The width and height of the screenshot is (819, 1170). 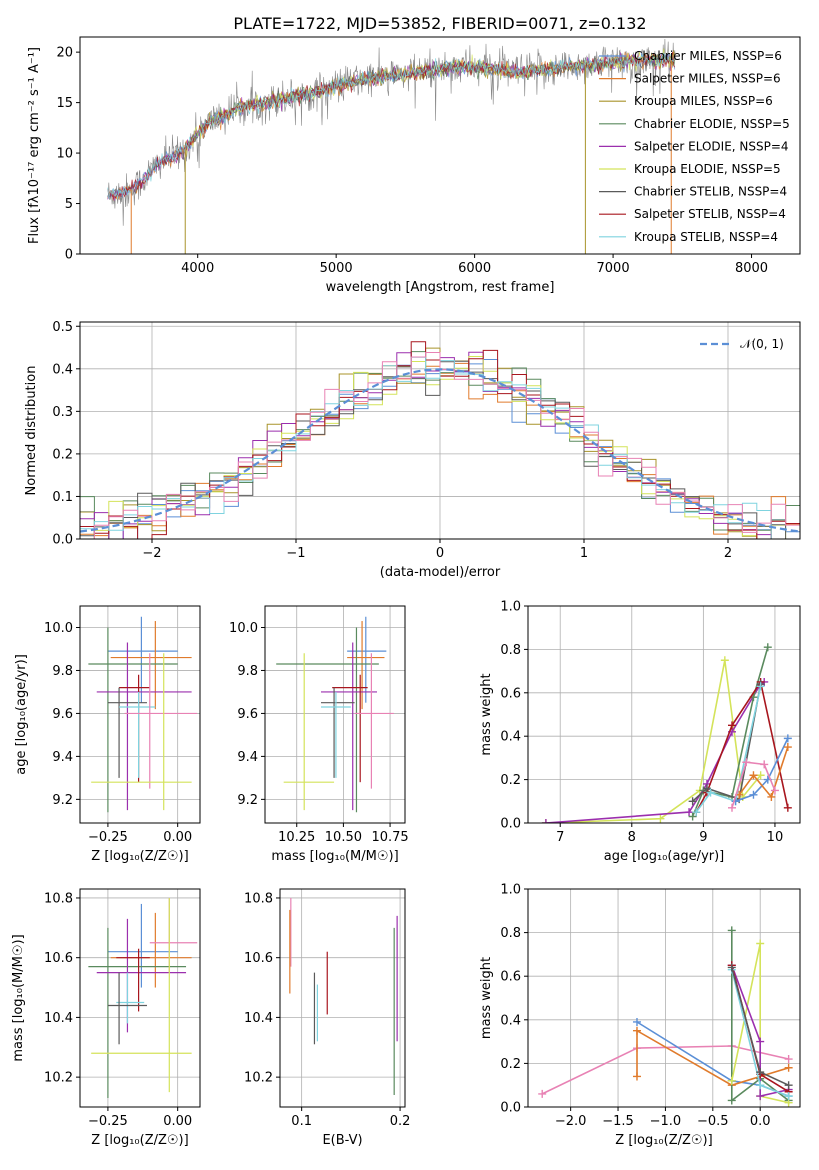 I want to click on x-tick-label: 0.0, so click(x=760, y=1121).